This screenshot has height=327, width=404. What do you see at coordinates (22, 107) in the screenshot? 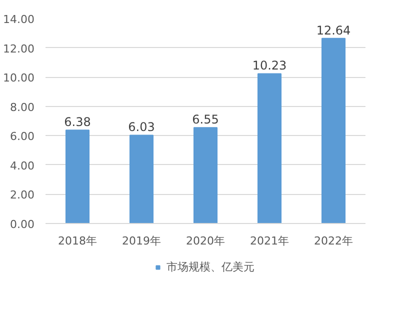
I see `y-tick-label: 8.00` at bounding box center [22, 107].